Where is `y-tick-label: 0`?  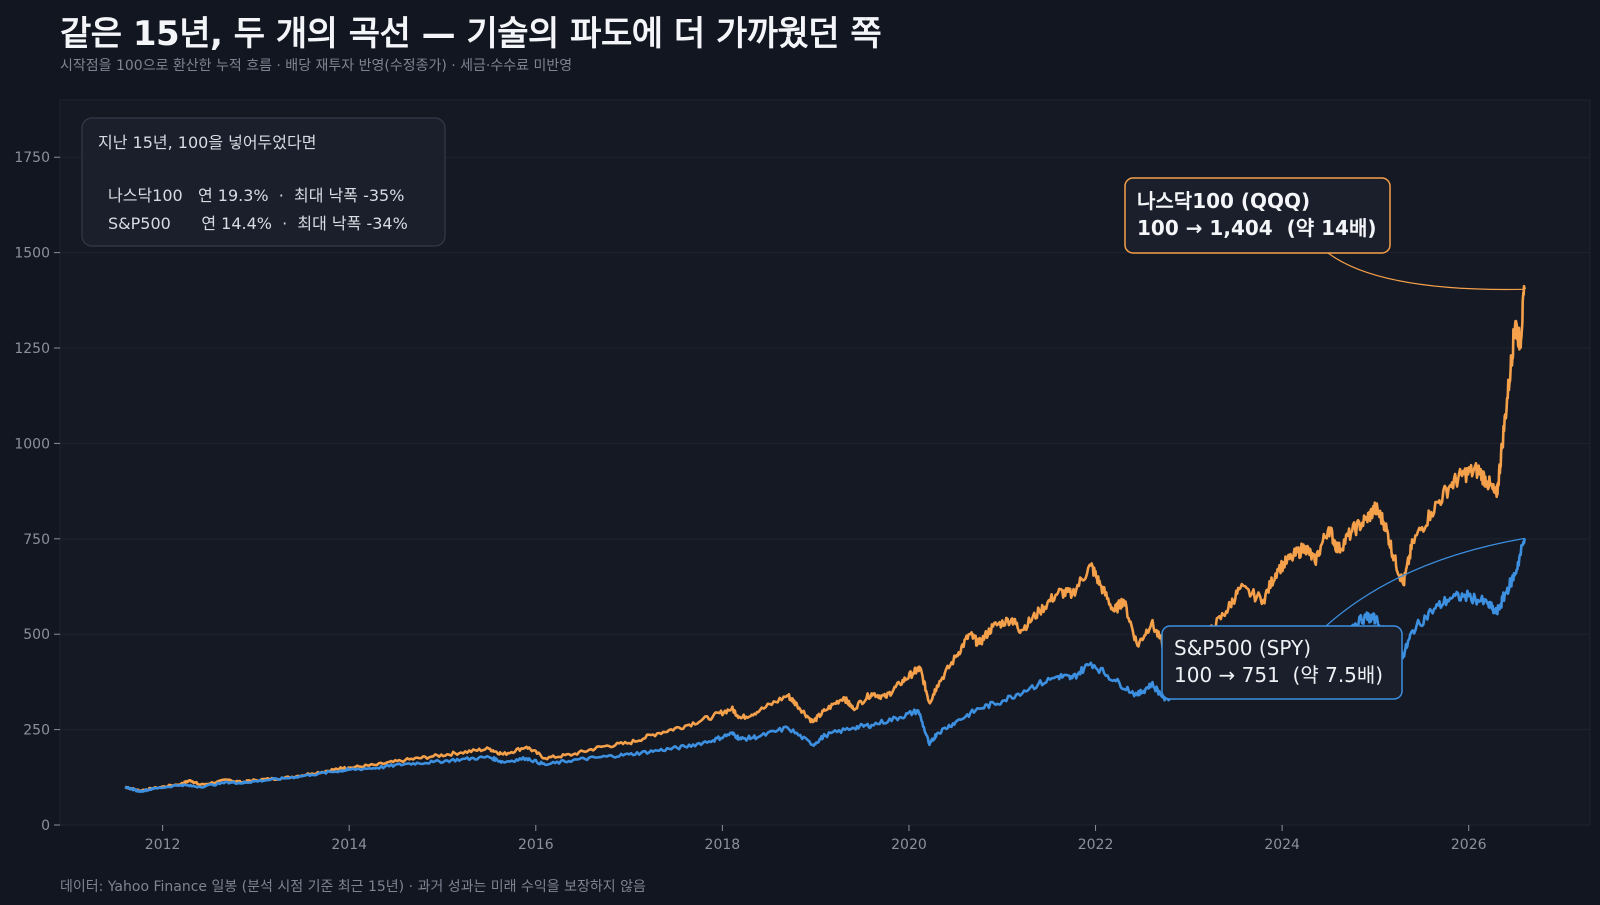 y-tick-label: 0 is located at coordinates (45, 826).